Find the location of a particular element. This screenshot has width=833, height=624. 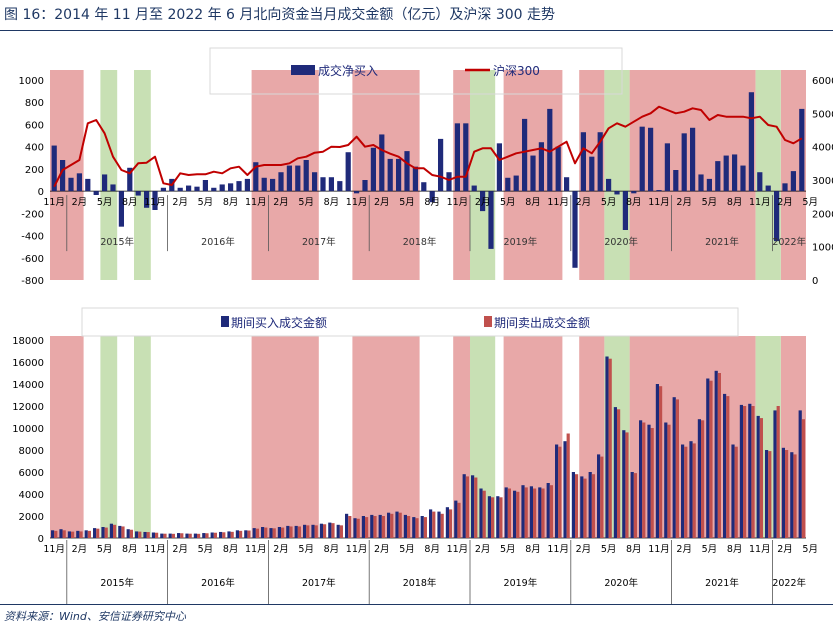

top-year-label: 2019年 is located at coordinates (521, 242).